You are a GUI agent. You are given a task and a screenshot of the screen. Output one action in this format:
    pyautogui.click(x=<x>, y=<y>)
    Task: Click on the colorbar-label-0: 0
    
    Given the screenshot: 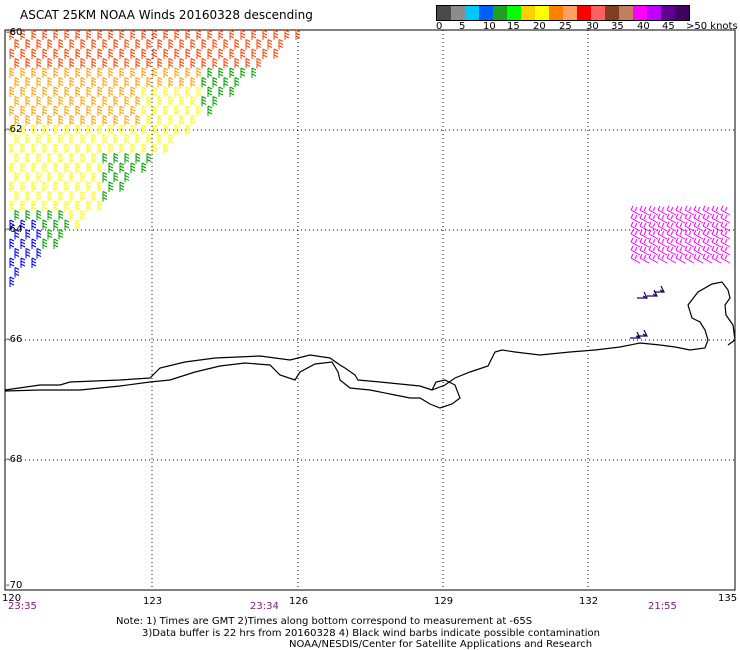 What is the action you would take?
    pyautogui.click(x=439, y=26)
    